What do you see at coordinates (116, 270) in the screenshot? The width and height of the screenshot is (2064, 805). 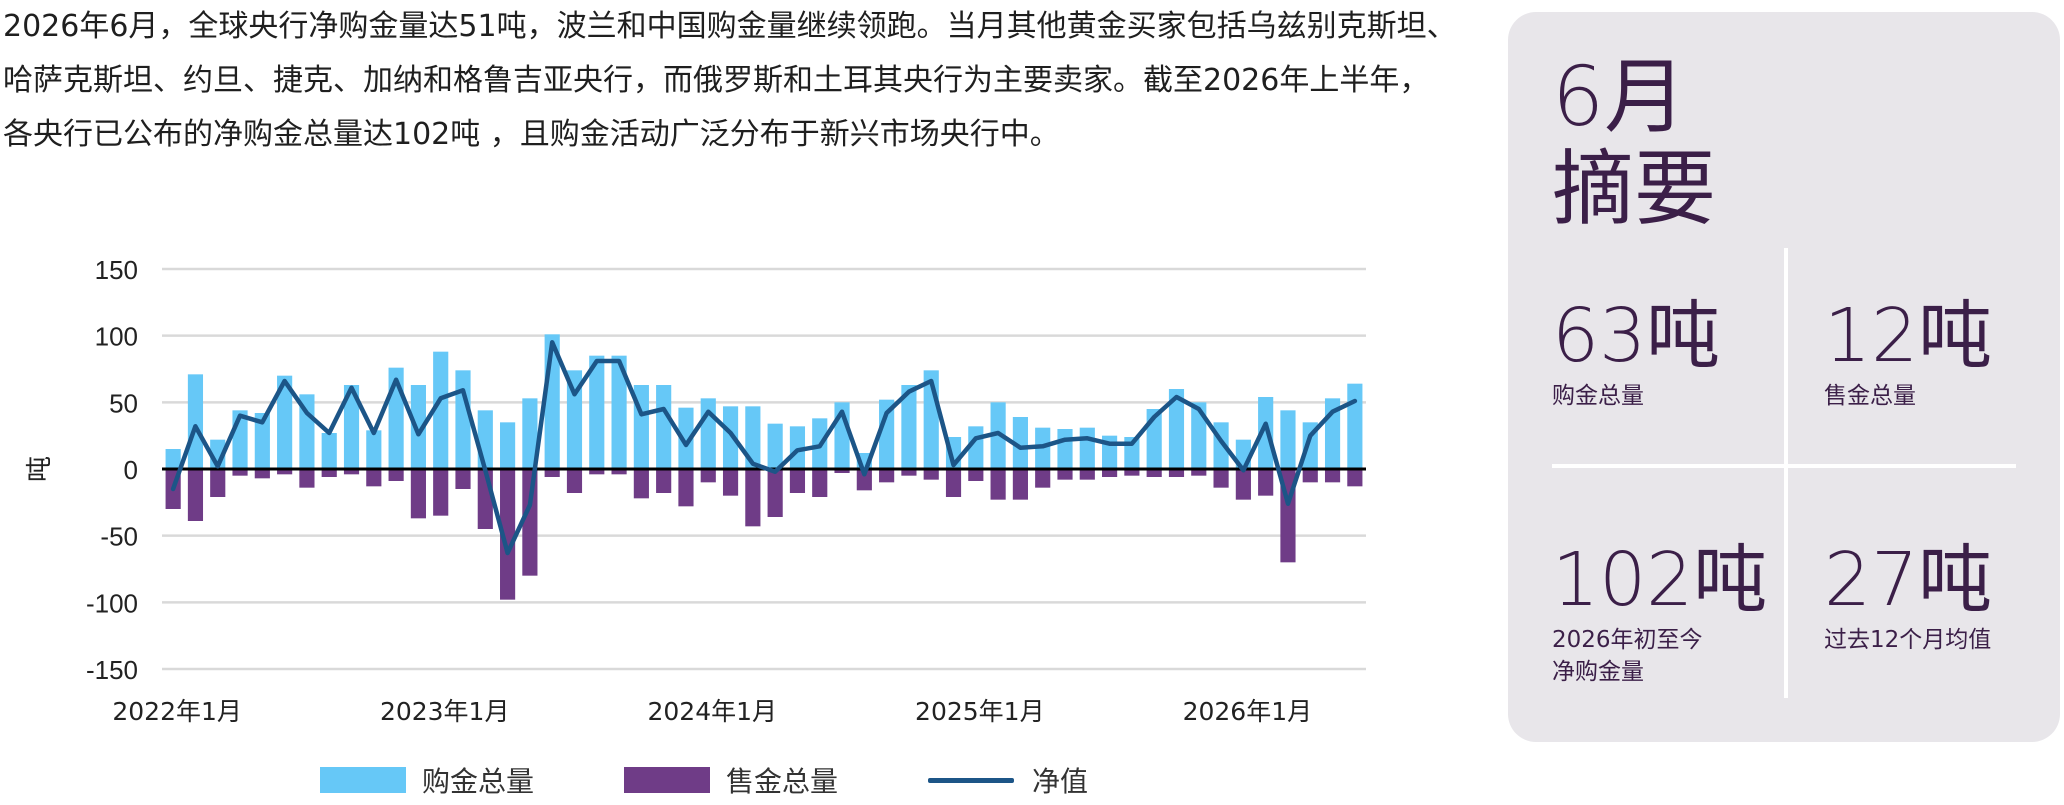 I see `y-tick-label: 150` at bounding box center [116, 270].